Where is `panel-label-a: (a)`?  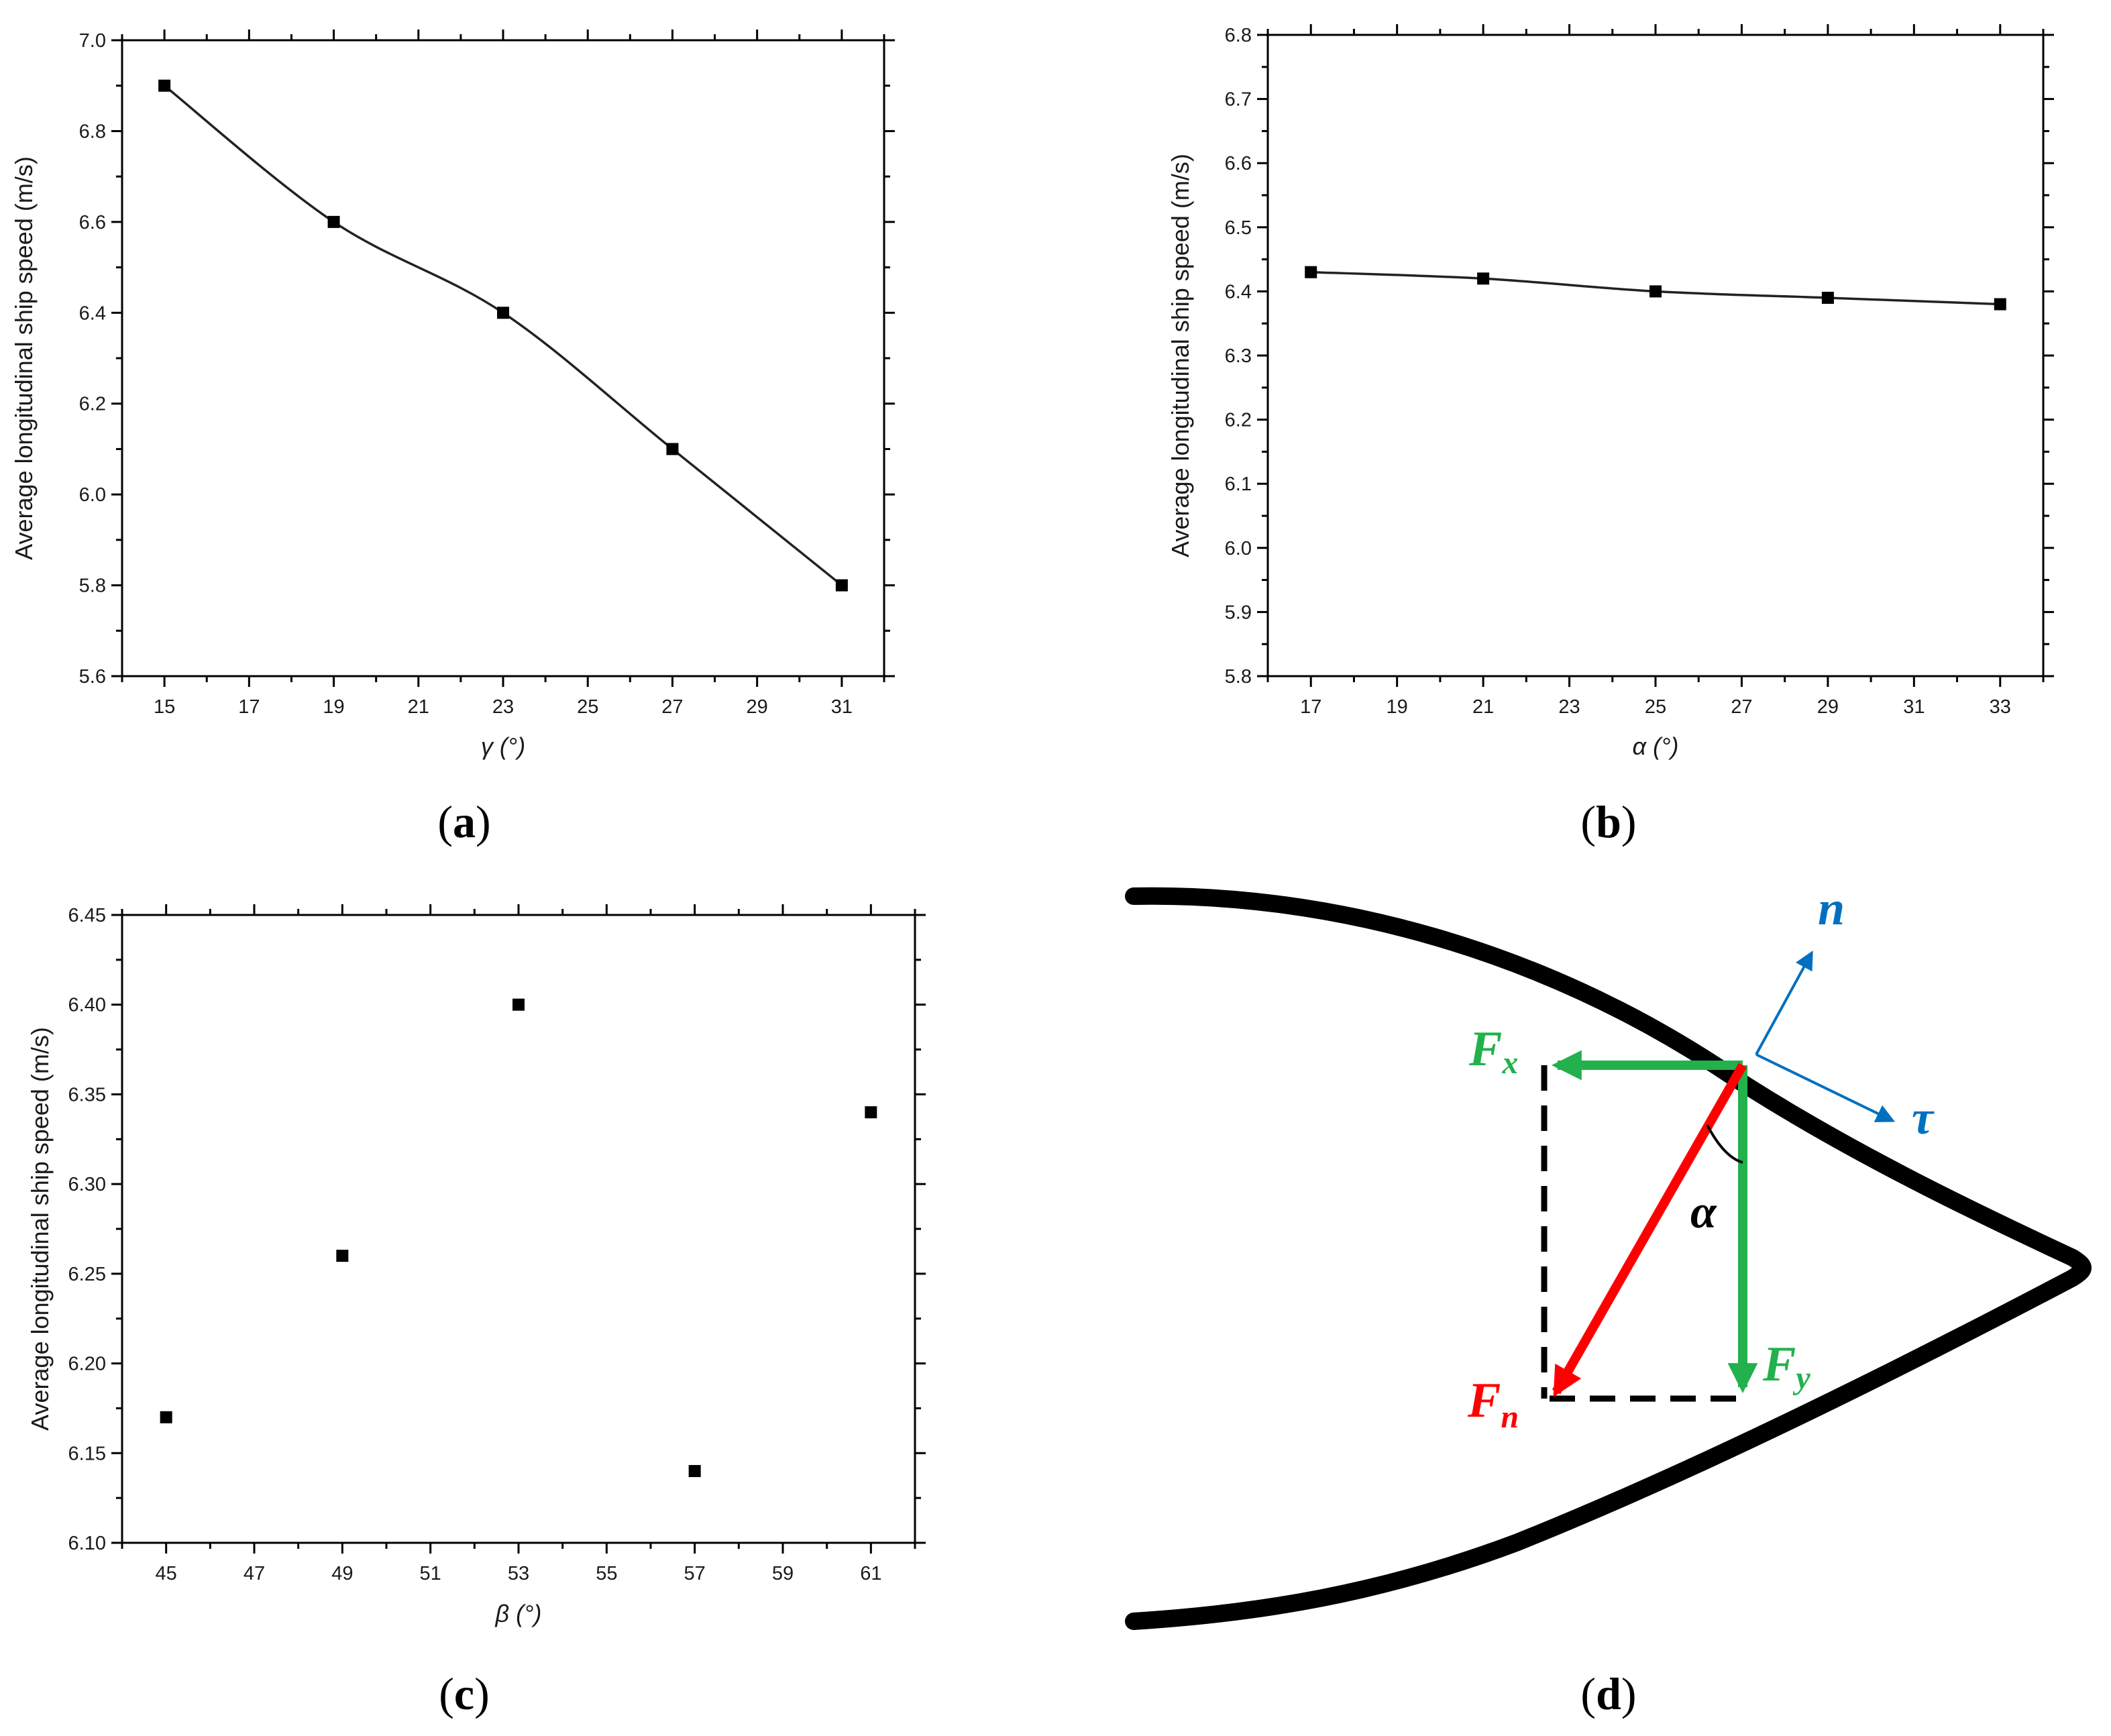 panel-label-a: (a) is located at coordinates (463, 822).